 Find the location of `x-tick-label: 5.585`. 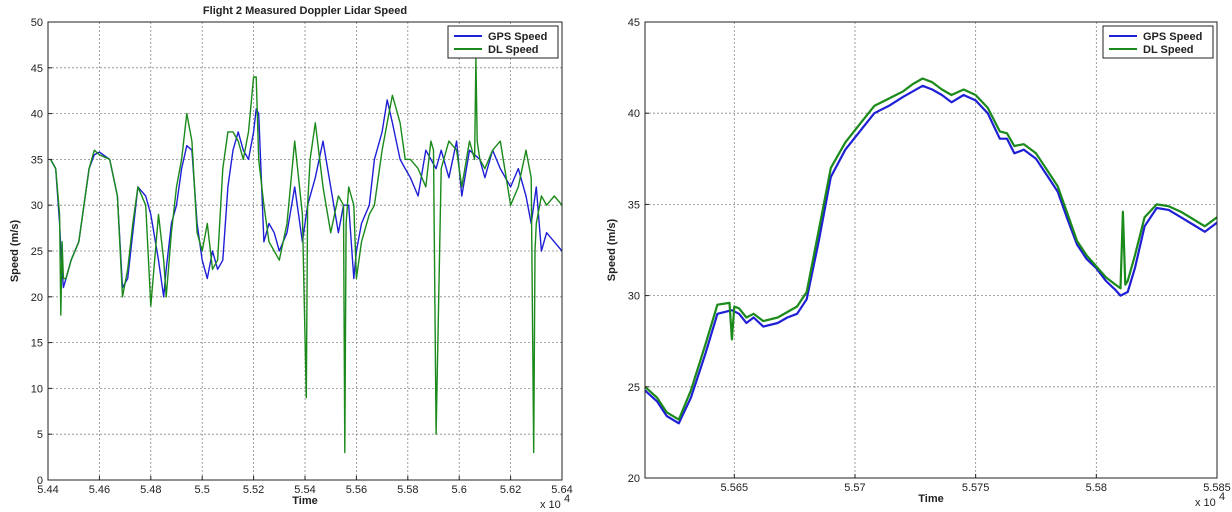

x-tick-label: 5.585 is located at coordinates (1217, 488).